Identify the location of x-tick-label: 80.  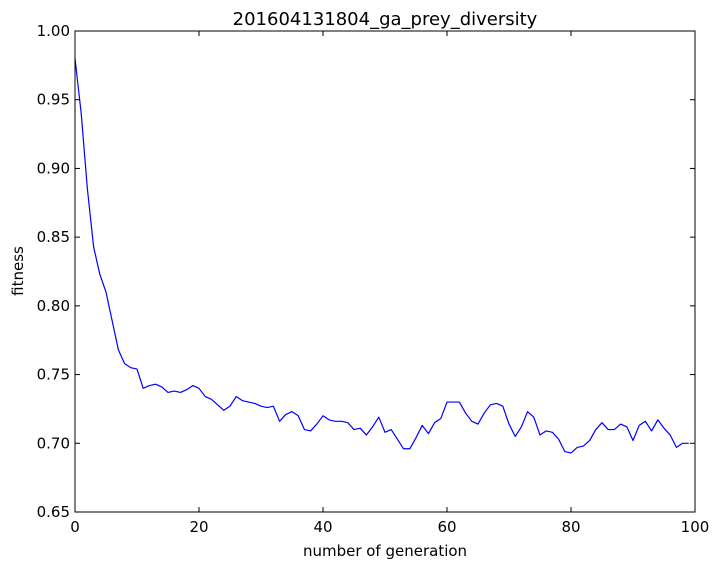
(570, 527).